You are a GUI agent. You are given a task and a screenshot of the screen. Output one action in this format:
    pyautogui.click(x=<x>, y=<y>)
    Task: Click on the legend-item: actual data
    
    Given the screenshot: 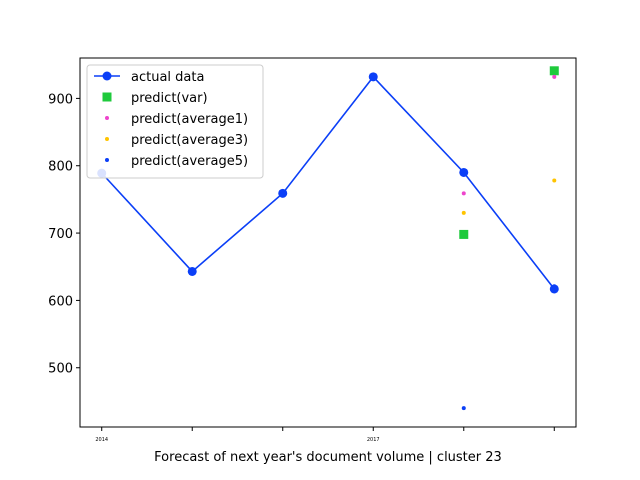 What is the action you would take?
    pyautogui.click(x=149, y=77)
    